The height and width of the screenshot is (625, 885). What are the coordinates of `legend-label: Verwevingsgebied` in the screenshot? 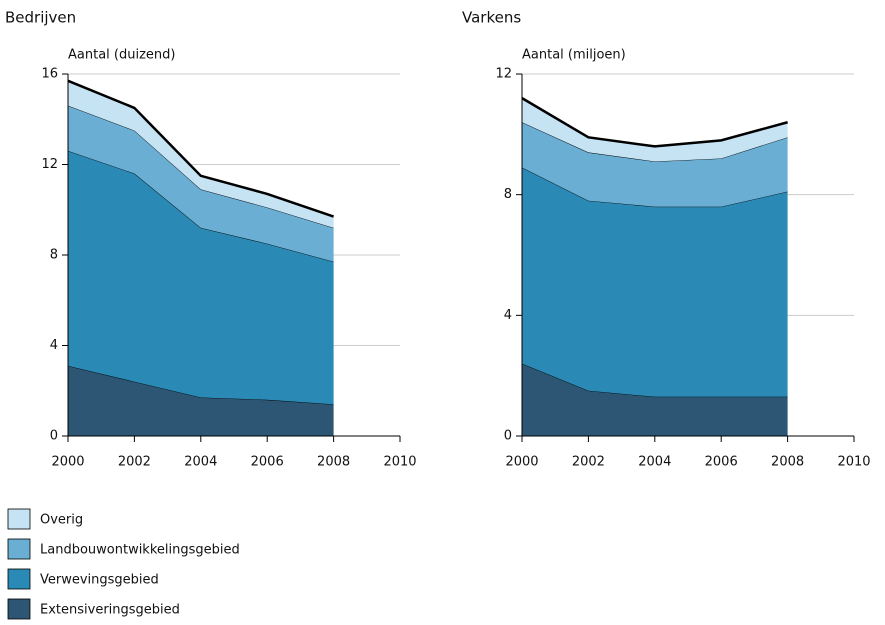 It's located at (99, 580).